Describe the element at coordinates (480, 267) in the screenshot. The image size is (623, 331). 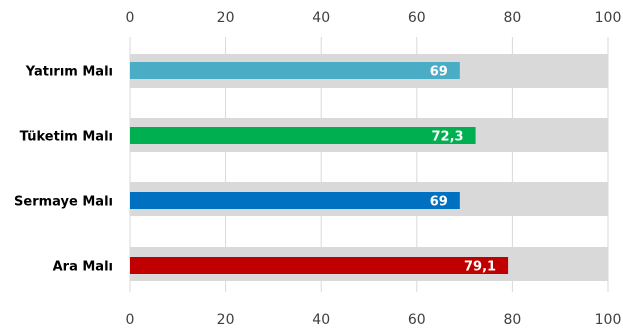
I see `data-label: 79,1` at that location.